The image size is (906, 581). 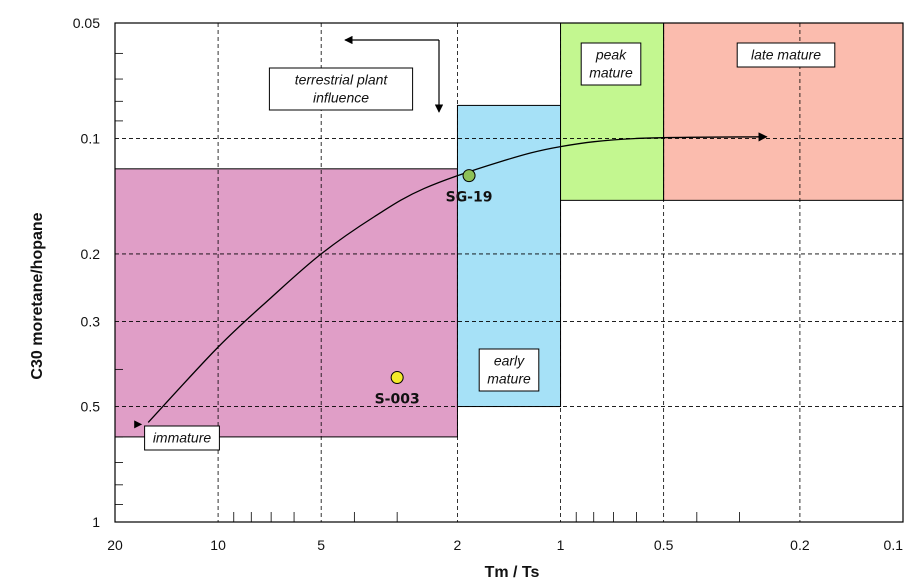 I want to click on y-tick-label: 0.1, so click(x=91, y=138).